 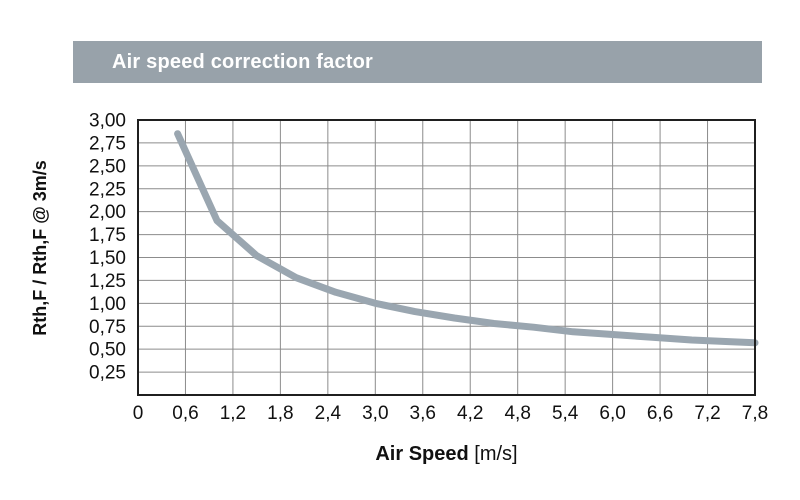 I want to click on x-tick-label: 6,6, so click(x=660, y=413).